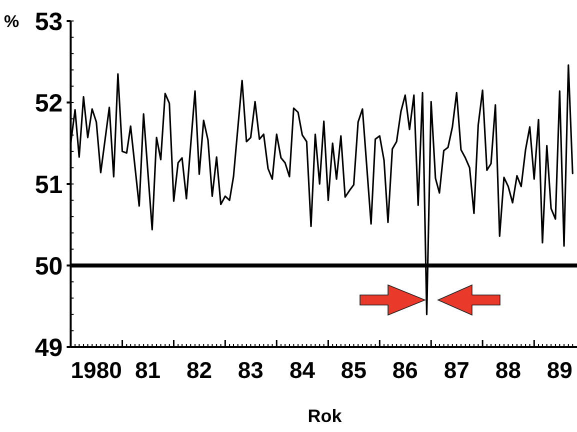  I want to click on x-tick-label: 88, so click(508, 370).